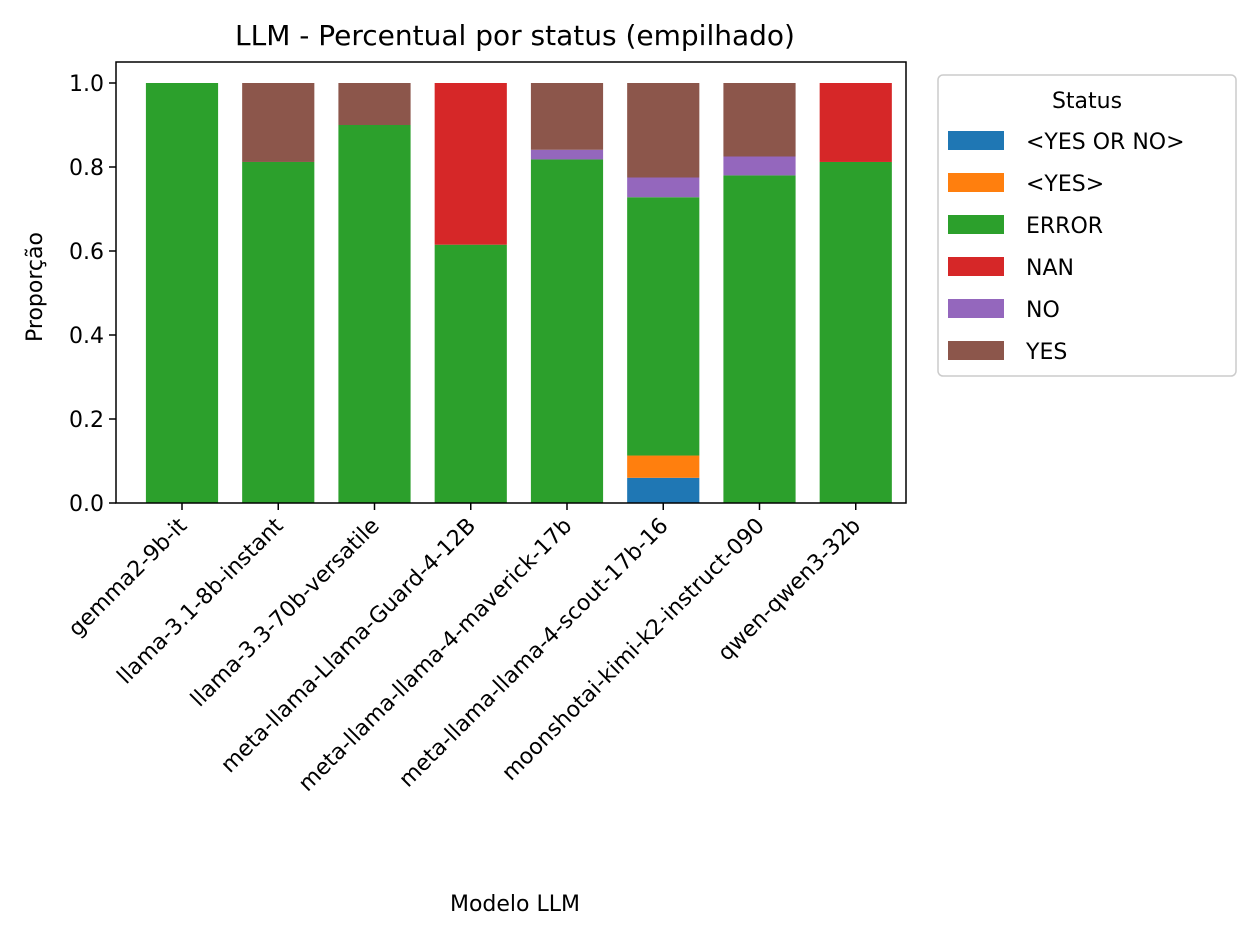 Image resolution: width=1257 pixels, height=937 pixels. Describe the element at coordinates (86, 336) in the screenshot. I see `y-tick-label: 0.4` at that location.